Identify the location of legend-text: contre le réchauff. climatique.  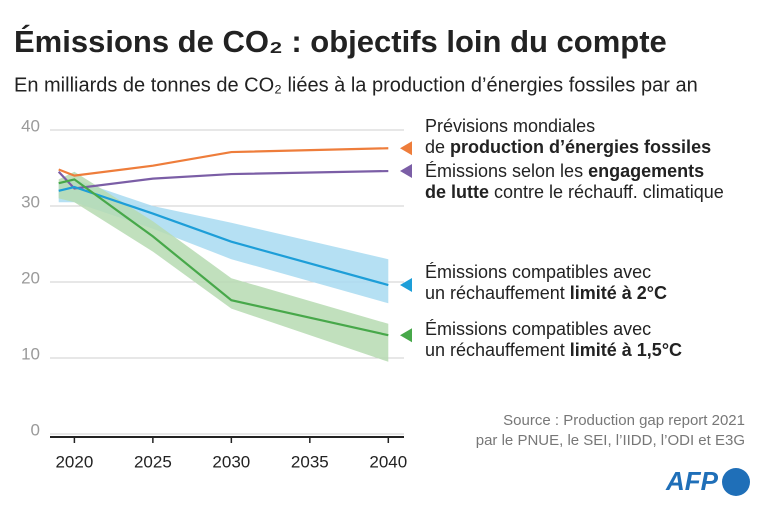
(606, 192).